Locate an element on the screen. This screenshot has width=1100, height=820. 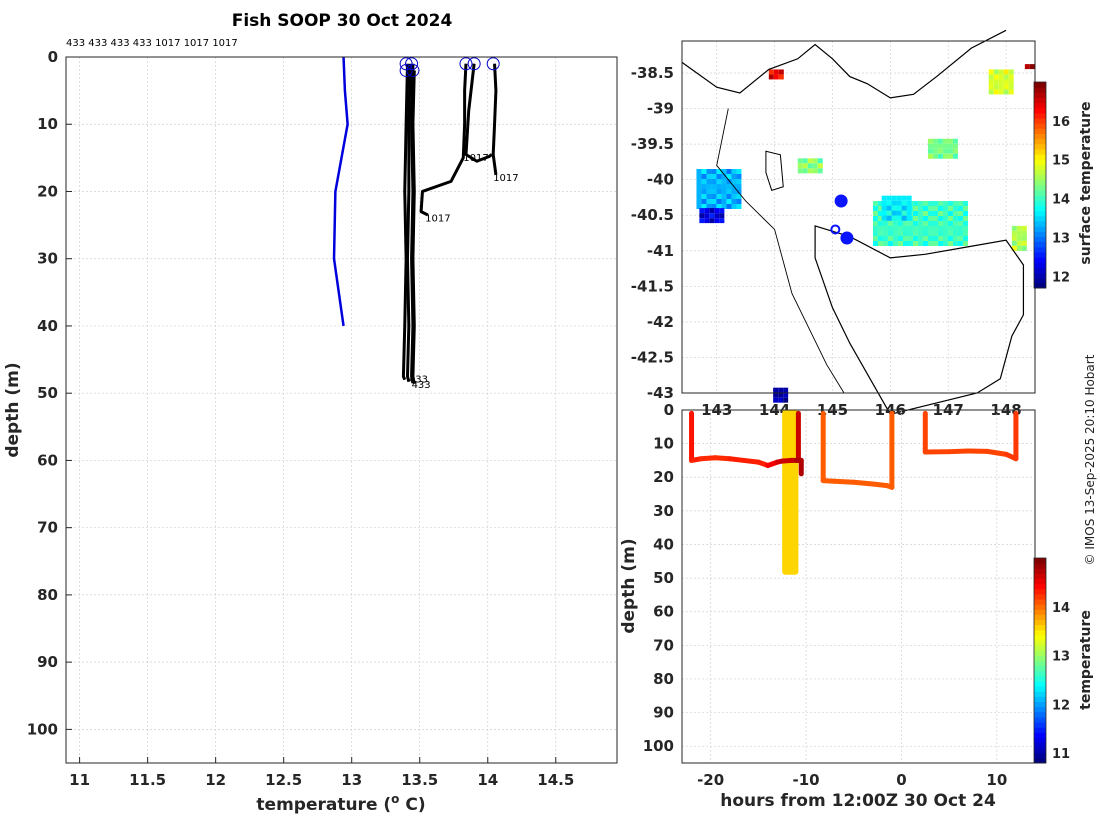
map-y-tick-label: -39.5 is located at coordinates (652, 144).